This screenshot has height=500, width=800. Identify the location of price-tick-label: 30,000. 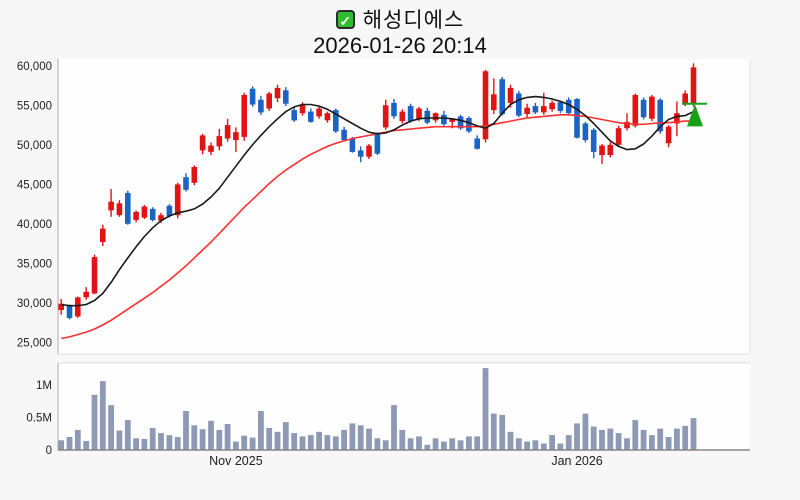
(34, 304).